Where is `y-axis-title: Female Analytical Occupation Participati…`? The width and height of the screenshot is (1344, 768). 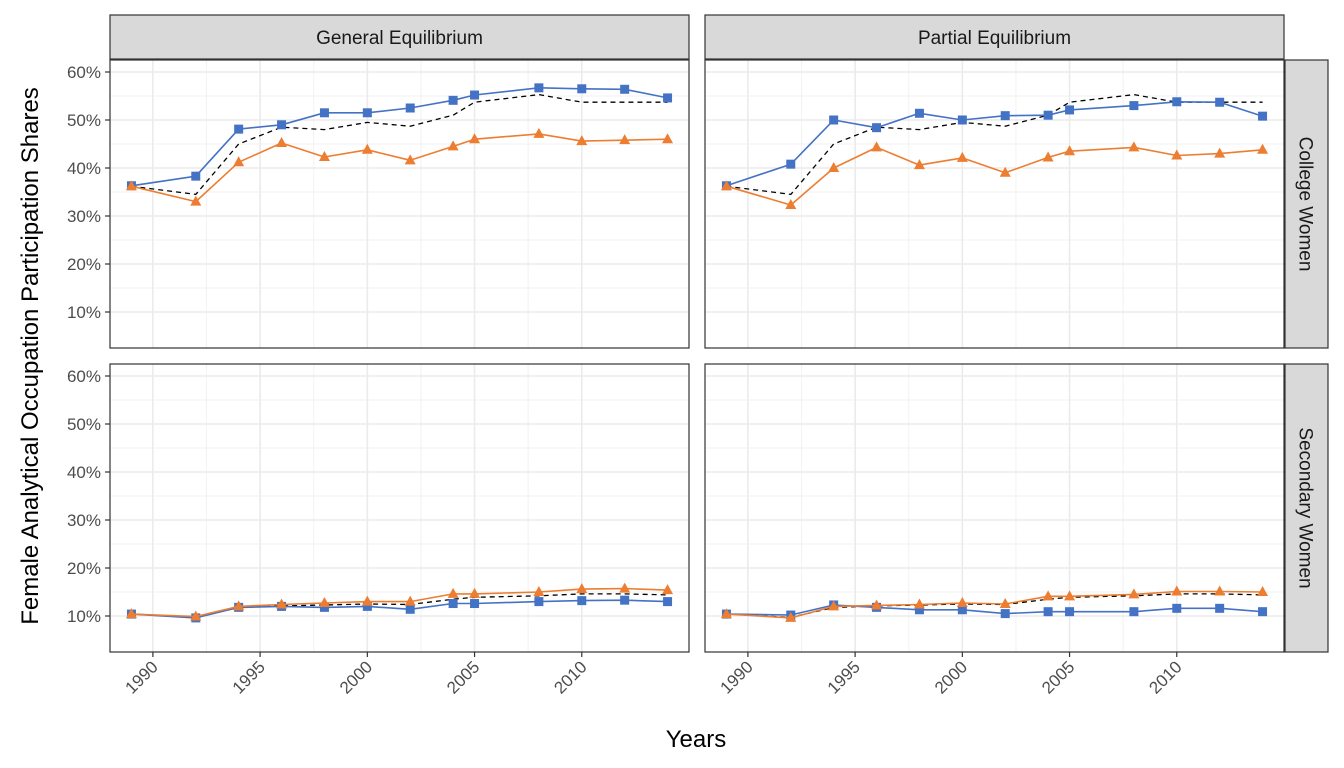
y-axis-title: Female Analytical Occupation Participati… is located at coordinates (30, 356).